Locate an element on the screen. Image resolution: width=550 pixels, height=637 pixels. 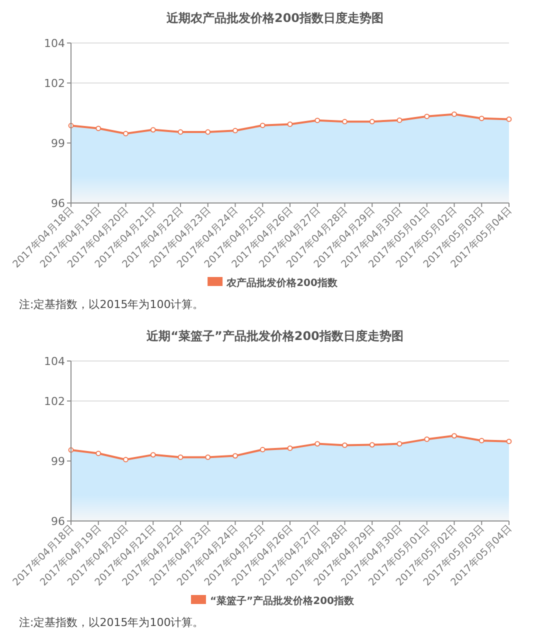
chart-title: 近期“菜篮子”产品批发价格200指数日度走势图 is located at coordinates (275, 336).